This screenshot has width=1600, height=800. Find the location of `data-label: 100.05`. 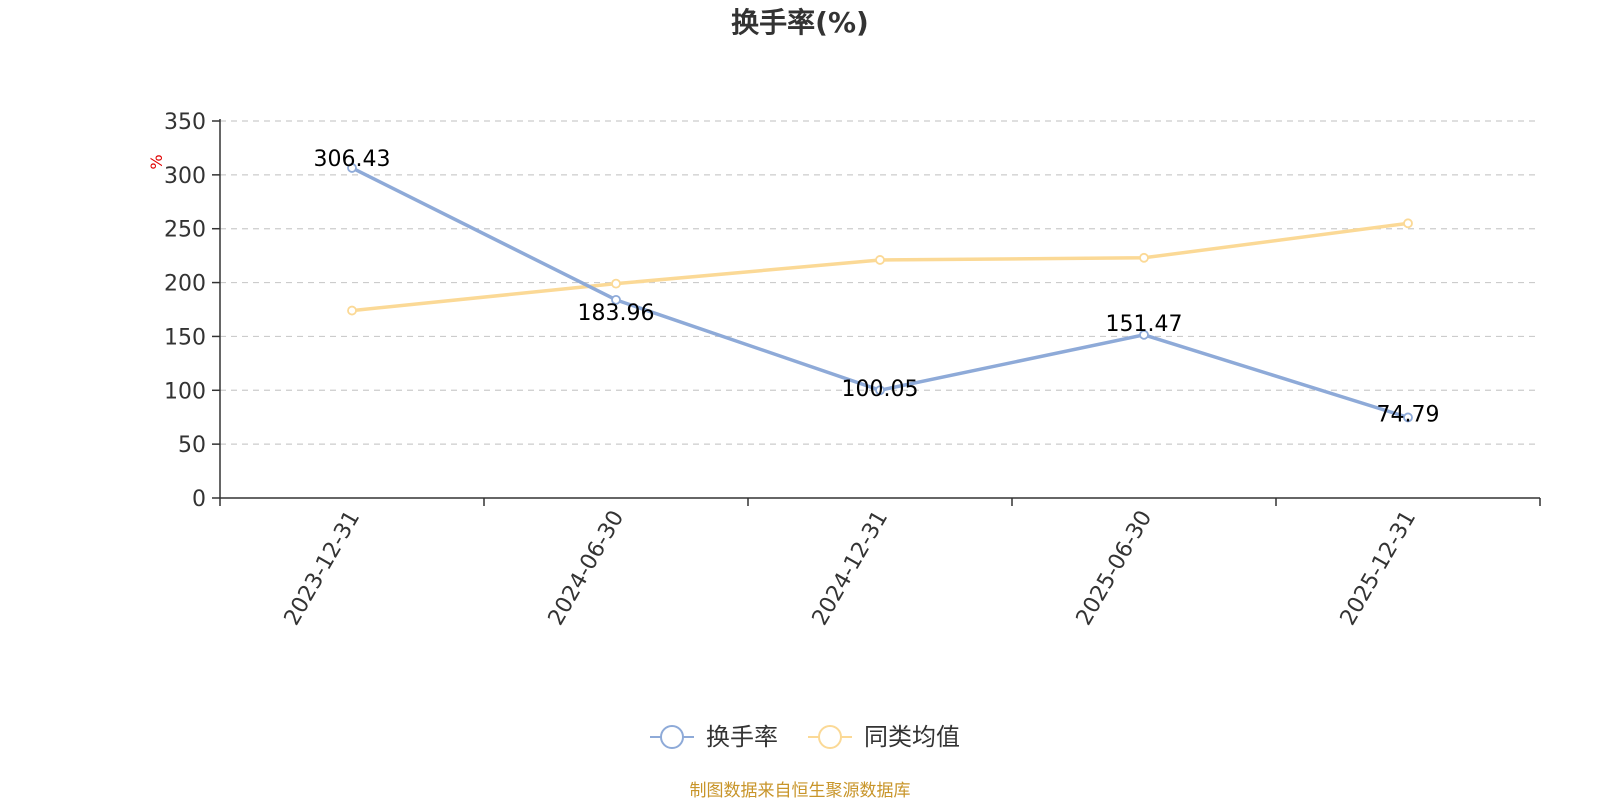

data-label: 100.05 is located at coordinates (880, 389).